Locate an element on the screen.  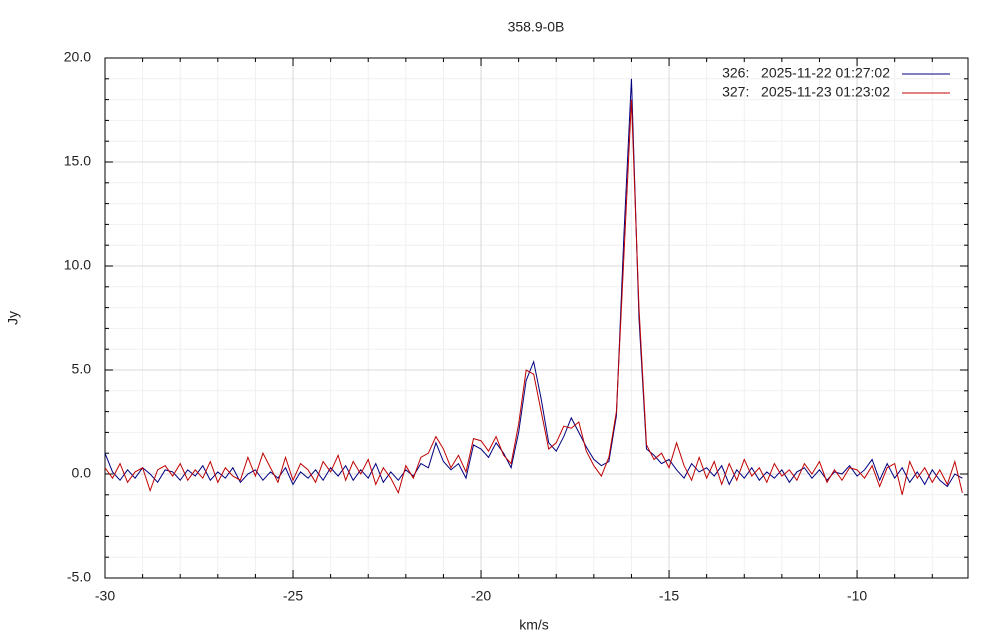
x-tick-label: -10 is located at coordinates (857, 596).